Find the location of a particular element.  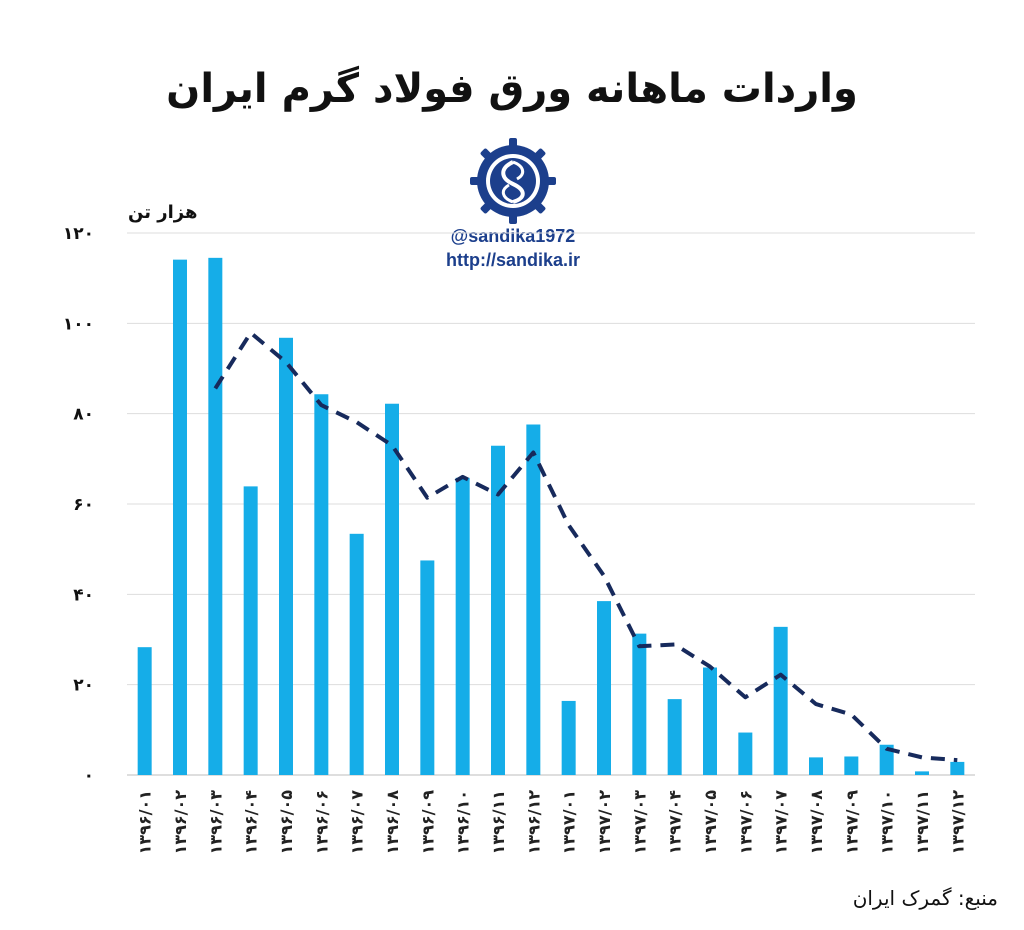

x-tick-label: ۱۳۹۷/۱۰ is located at coordinates (887, 822).